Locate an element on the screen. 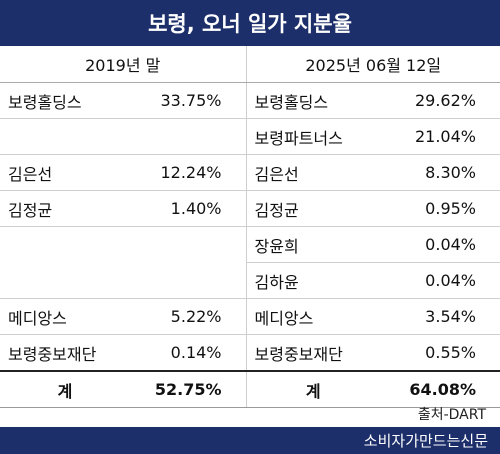 This screenshot has height=454, width=500. table-row: 김하윤 0.04% is located at coordinates (250, 280).